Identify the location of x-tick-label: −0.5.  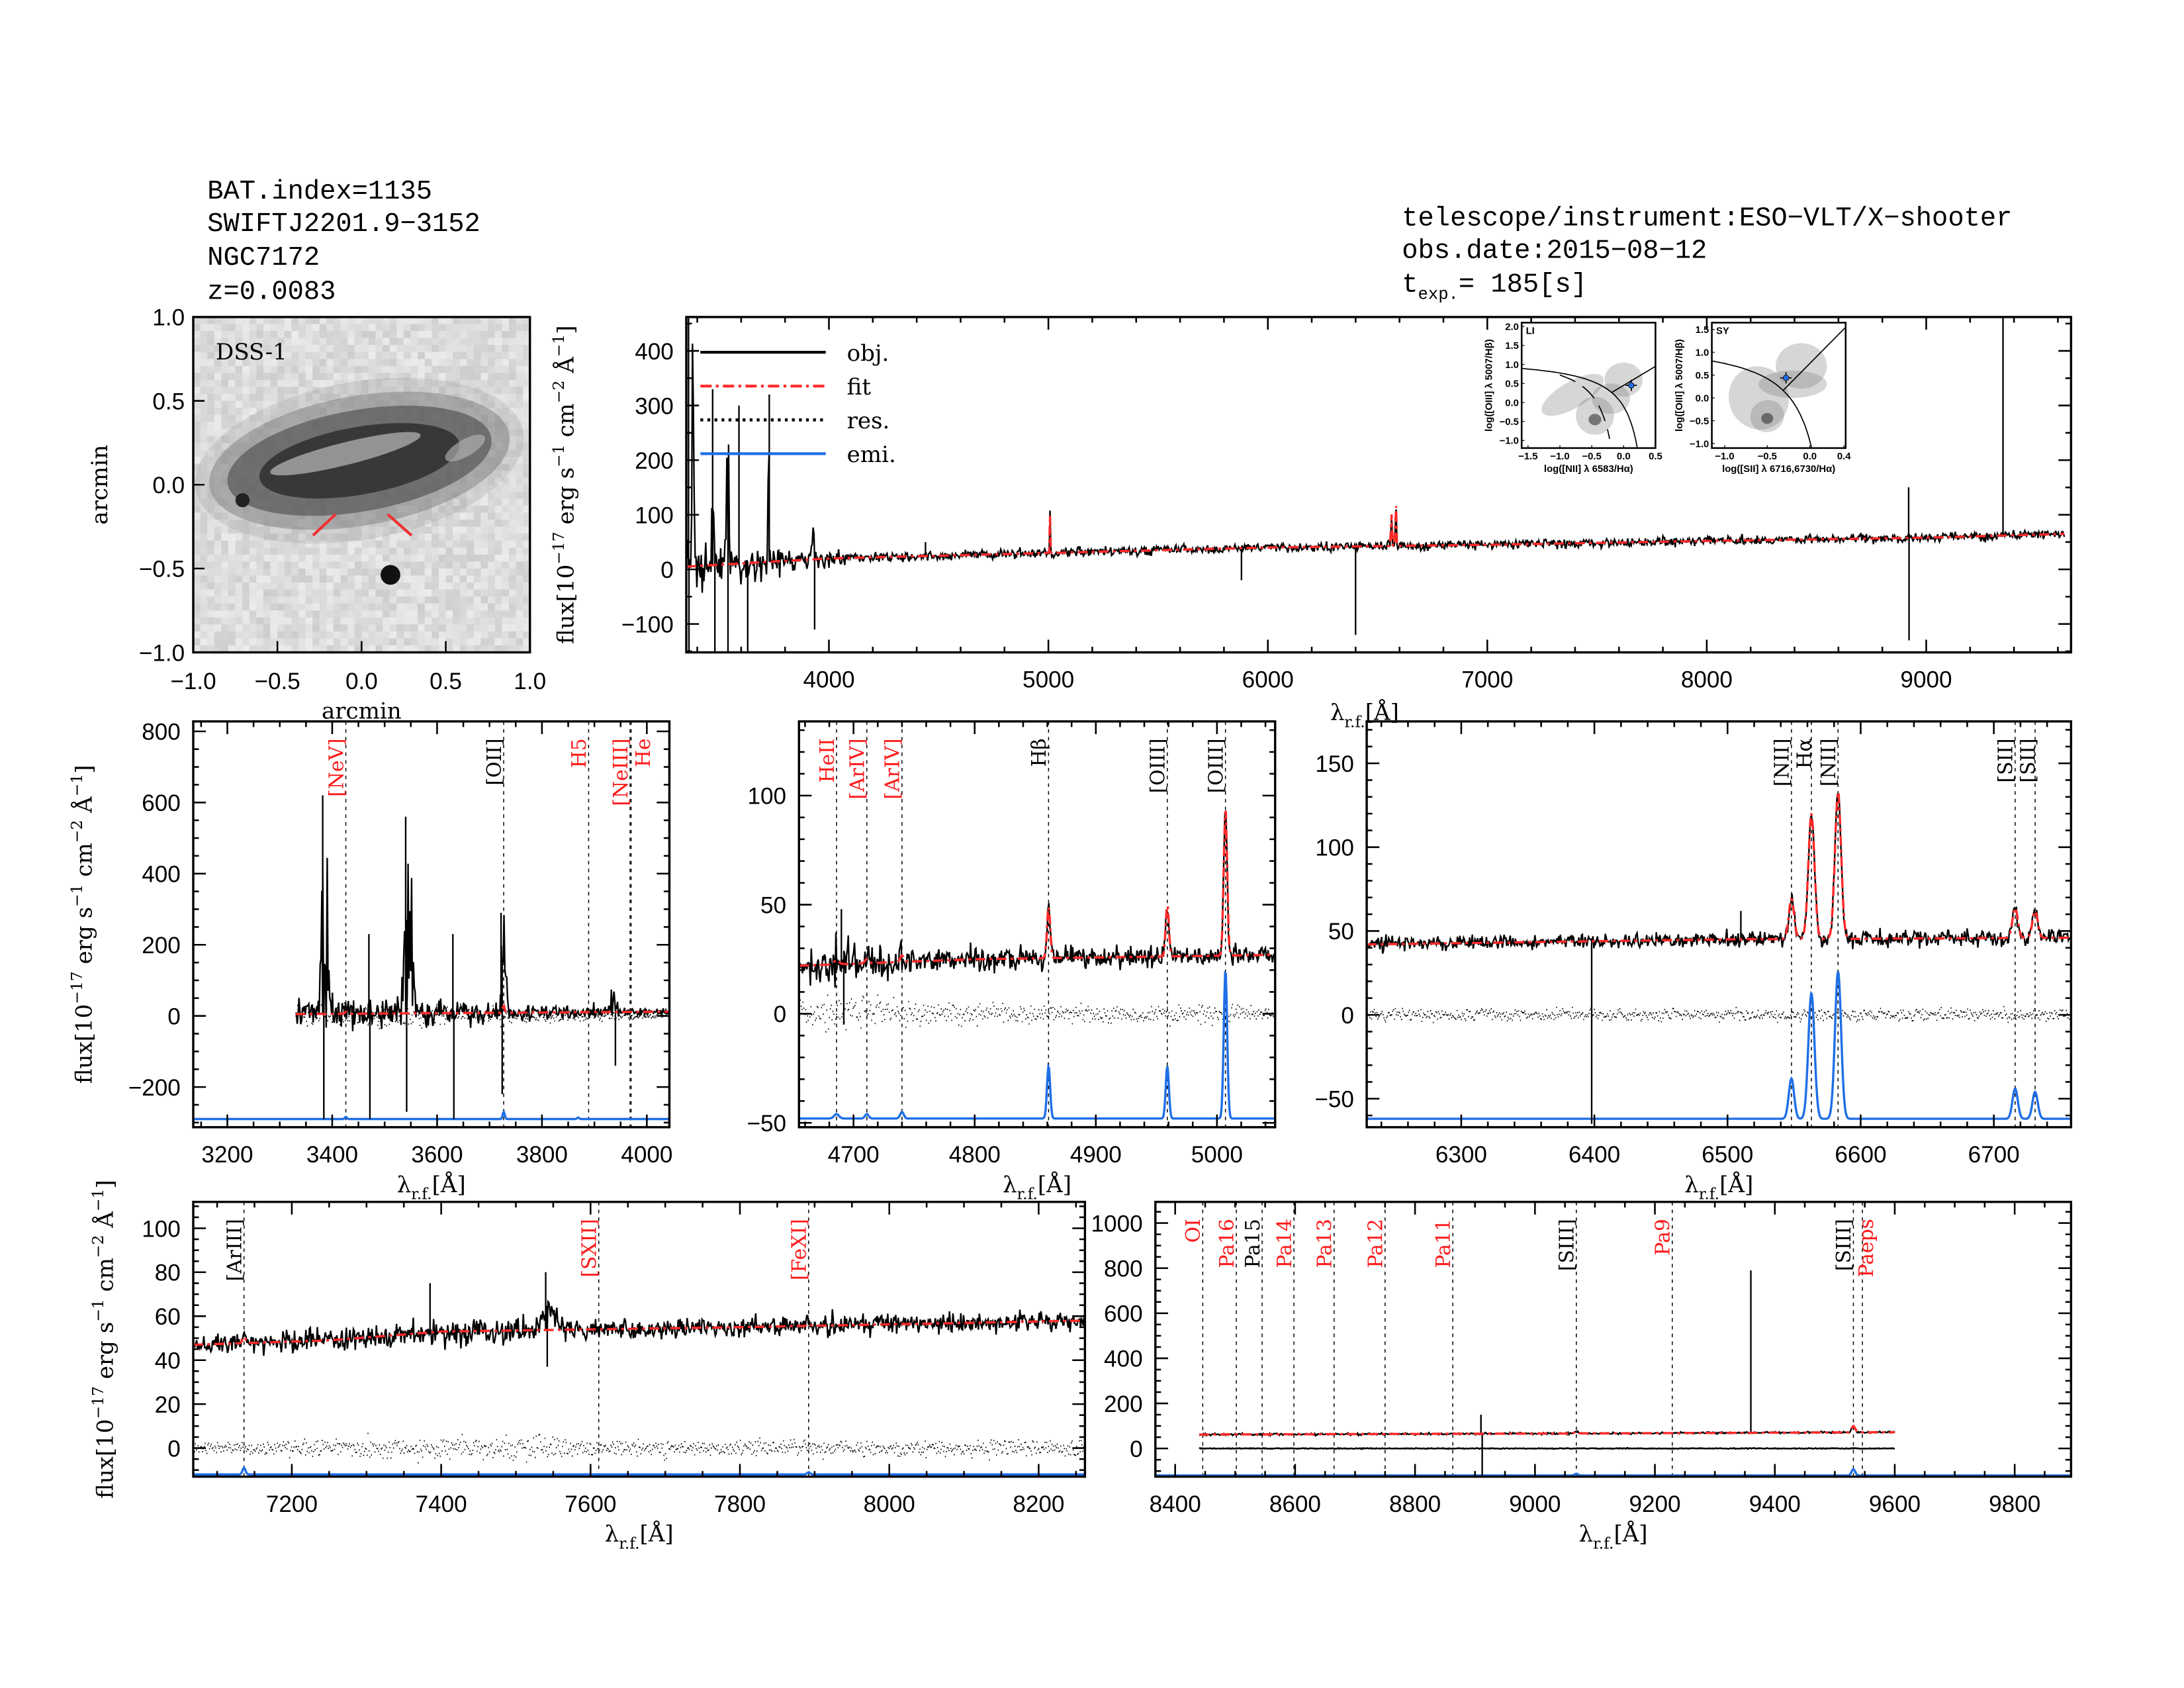
(1767, 456).